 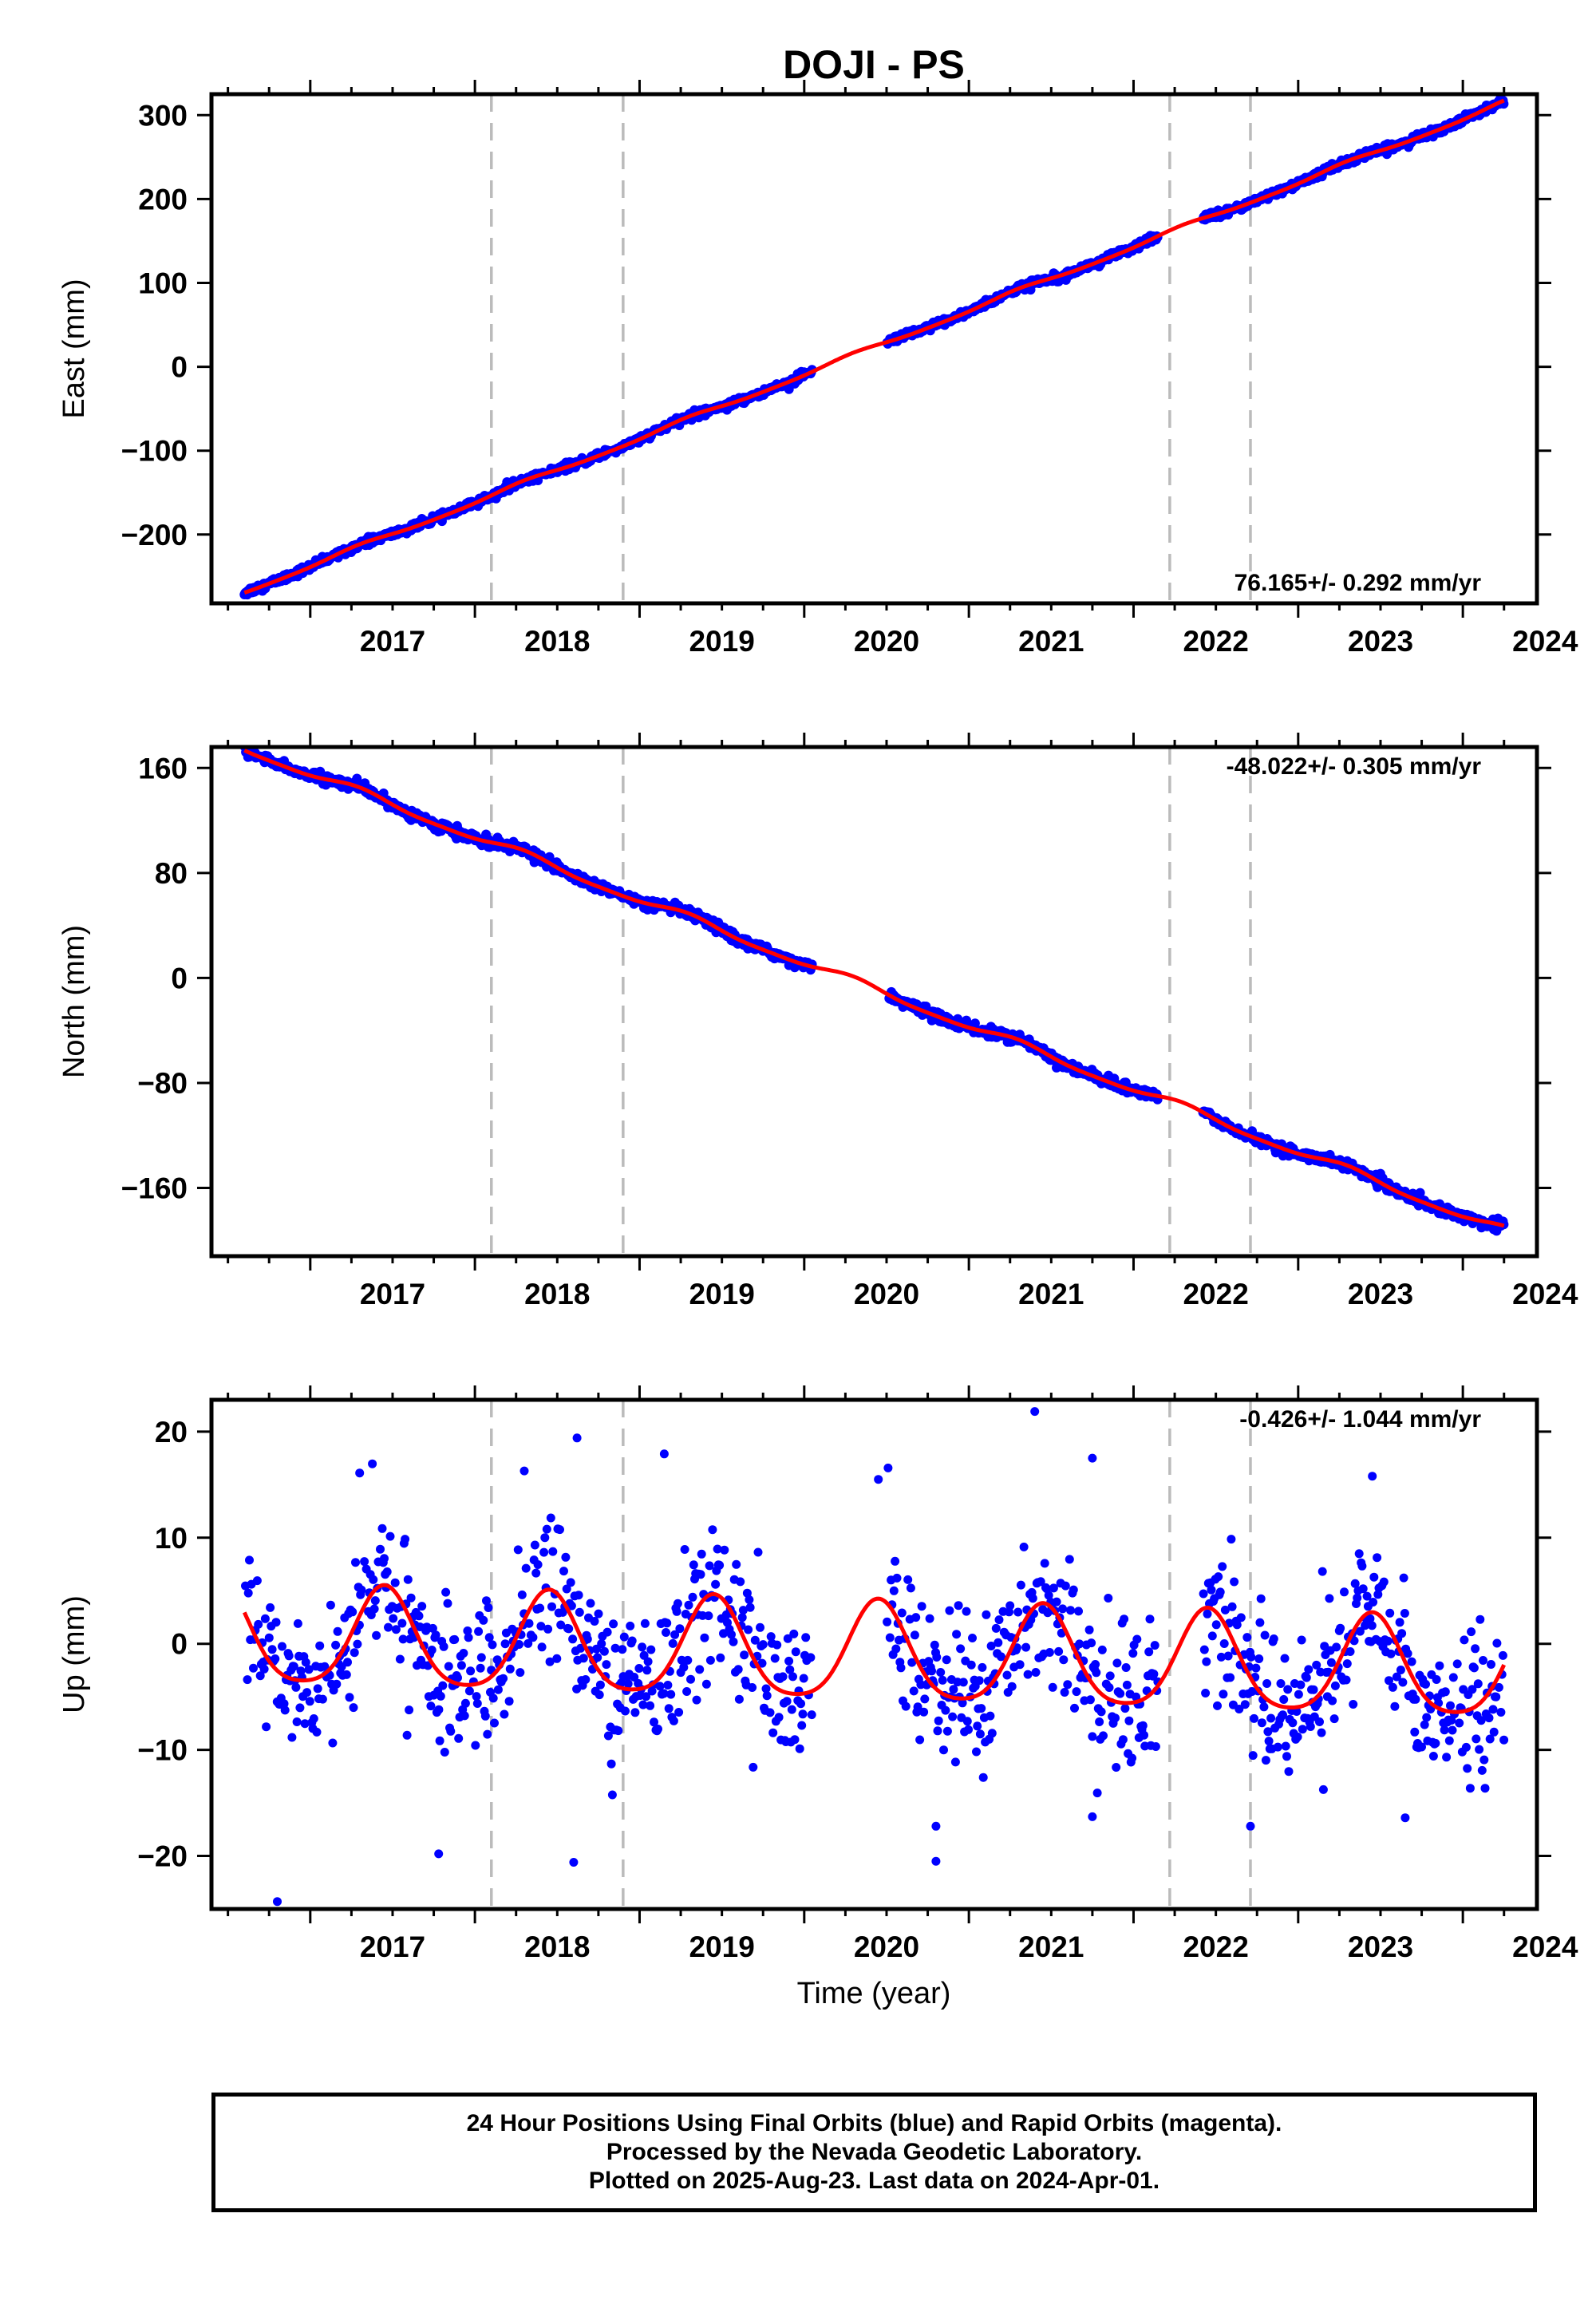 I want to click on up-y-tick-label: −20, so click(x=162, y=1856).